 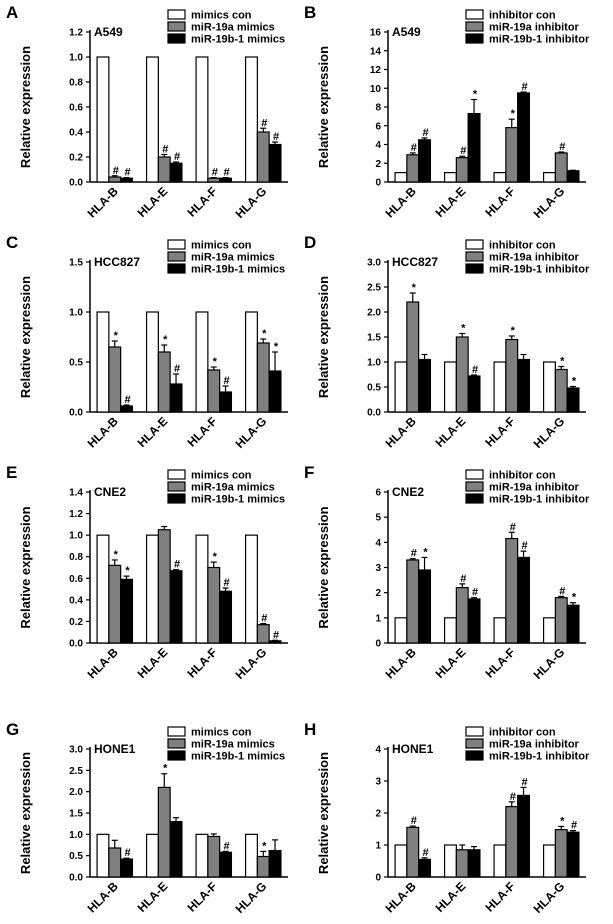 What do you see at coordinates (376, 51) in the screenshot?
I see `y-tick-label: 14` at bounding box center [376, 51].